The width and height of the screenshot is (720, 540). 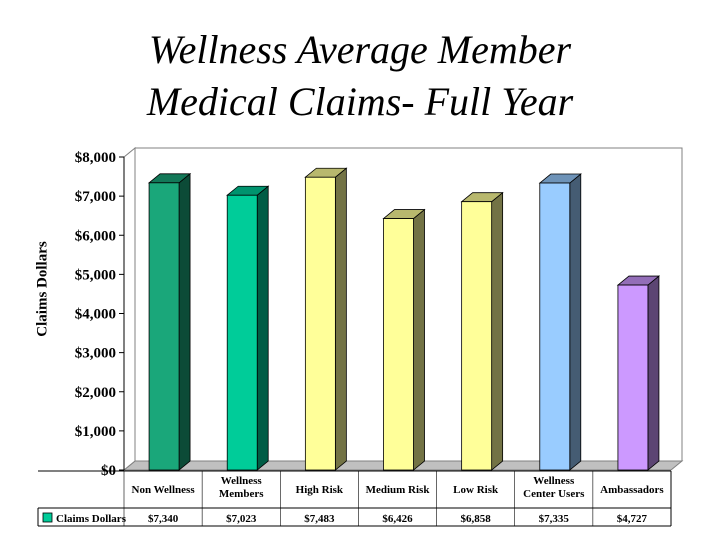 I want to click on chart-title-line1: Wellness Average Member, so click(x=360, y=49).